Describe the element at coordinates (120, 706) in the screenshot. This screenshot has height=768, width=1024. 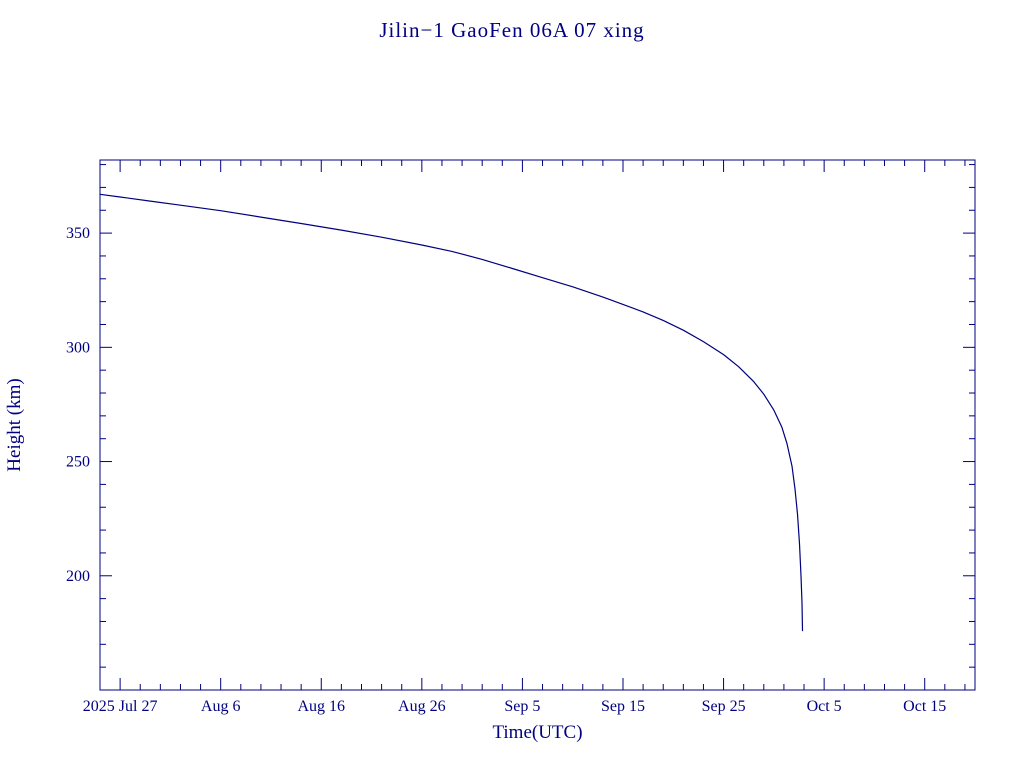
I see `x-tick-label: 2025 Jul 27` at that location.